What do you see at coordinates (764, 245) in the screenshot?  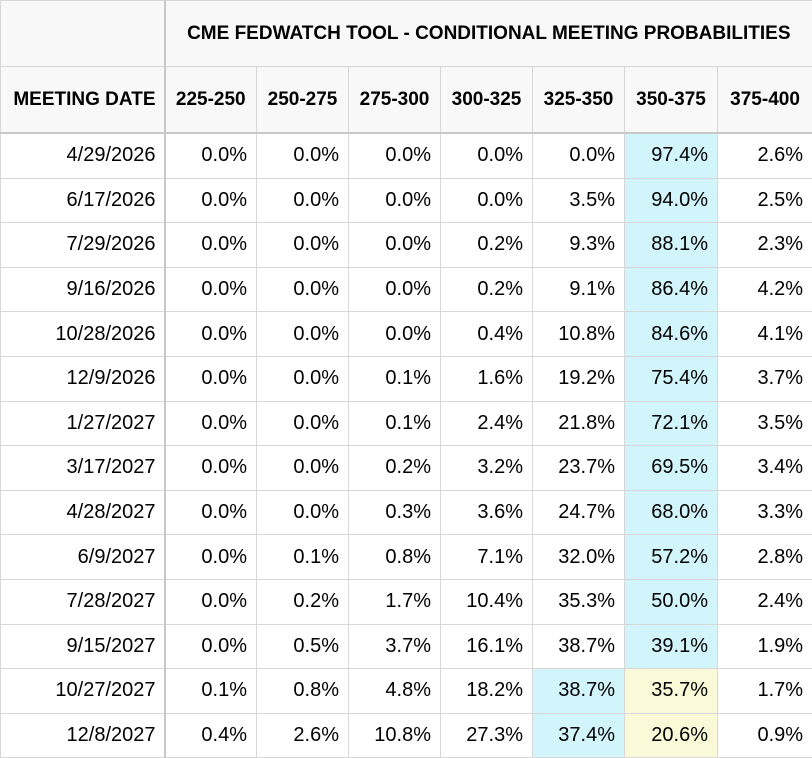 I see `probability-cell: 2.3%` at bounding box center [764, 245].